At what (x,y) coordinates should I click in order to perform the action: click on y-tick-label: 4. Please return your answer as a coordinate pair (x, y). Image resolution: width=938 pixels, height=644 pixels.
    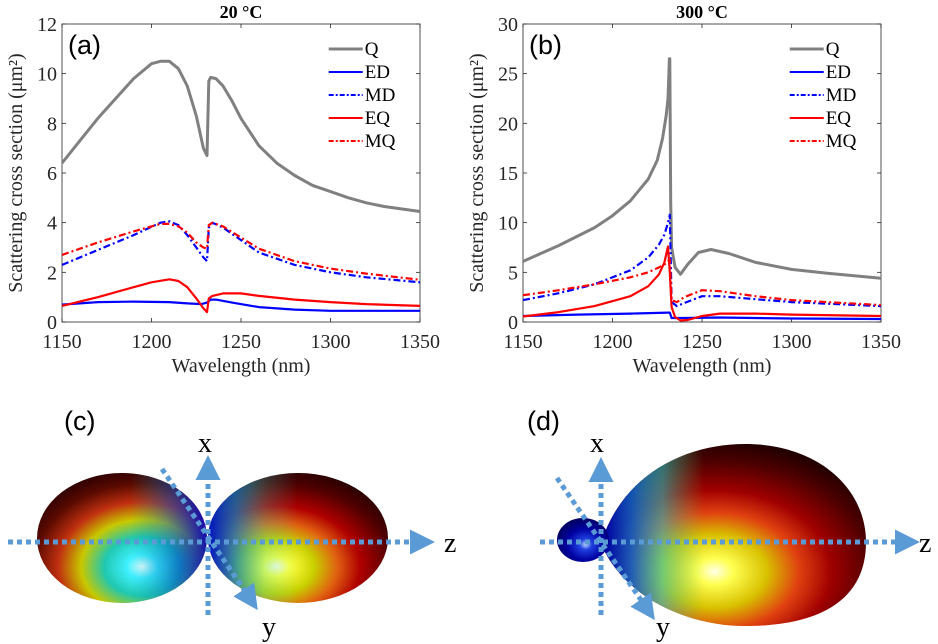
    Looking at the image, I should click on (52, 224).